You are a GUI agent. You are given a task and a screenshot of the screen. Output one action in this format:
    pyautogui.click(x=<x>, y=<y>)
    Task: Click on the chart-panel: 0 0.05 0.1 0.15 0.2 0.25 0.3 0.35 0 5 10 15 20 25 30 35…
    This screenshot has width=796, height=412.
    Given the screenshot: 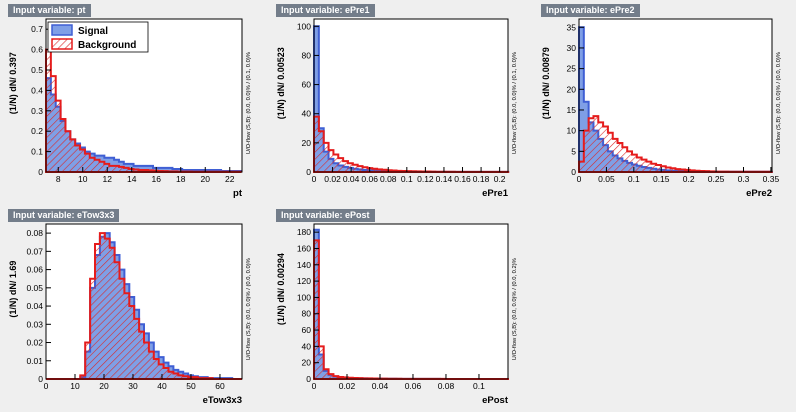 What is the action you would take?
    pyautogui.click(x=661, y=108)
    